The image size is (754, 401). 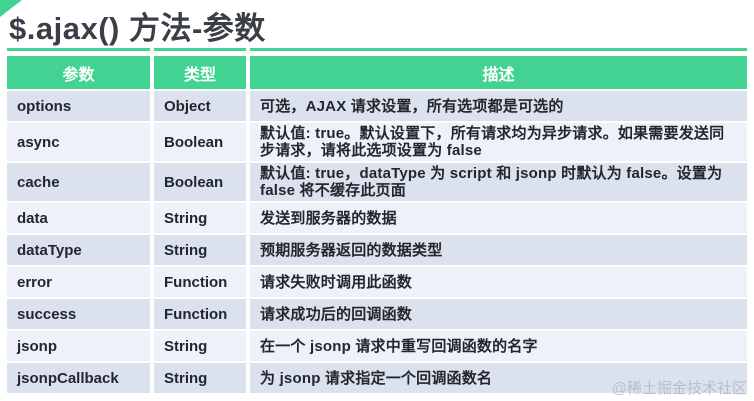 I want to click on table-row-options: options Object 可选，AJAX 请求设置，所有选项都是可选的, so click(x=377, y=106).